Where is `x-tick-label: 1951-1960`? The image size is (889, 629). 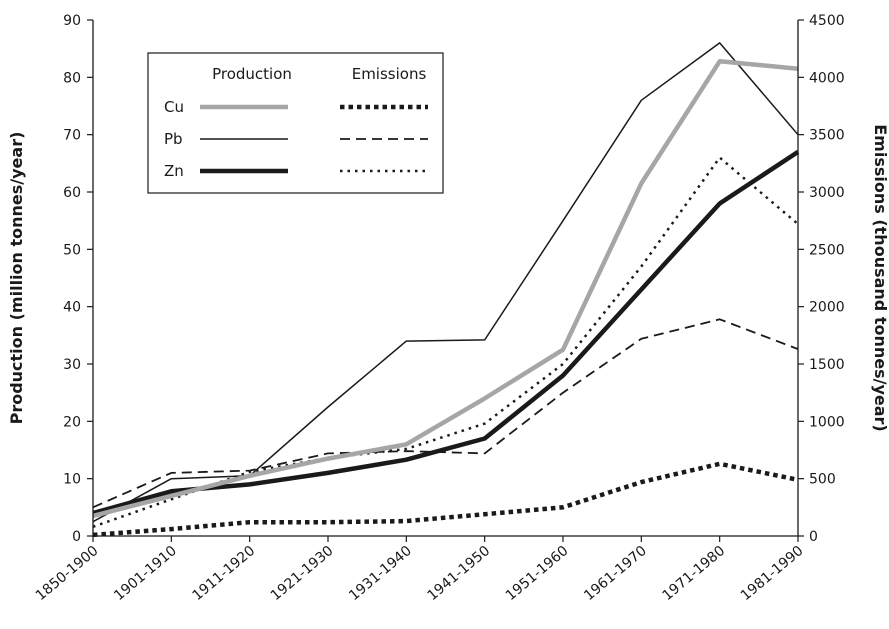
x-tick-label: 1951-1960 is located at coordinates (537, 573).